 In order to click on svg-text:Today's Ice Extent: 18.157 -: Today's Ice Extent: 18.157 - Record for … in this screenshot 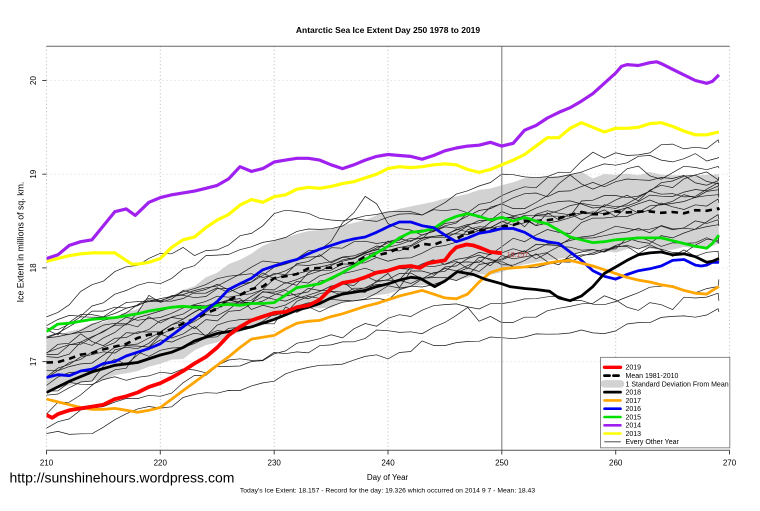, I will do `click(387, 491)`.